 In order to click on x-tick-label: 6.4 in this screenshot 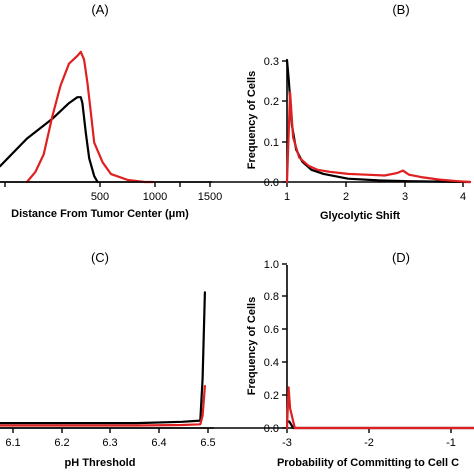, I will do `click(158, 443)`.